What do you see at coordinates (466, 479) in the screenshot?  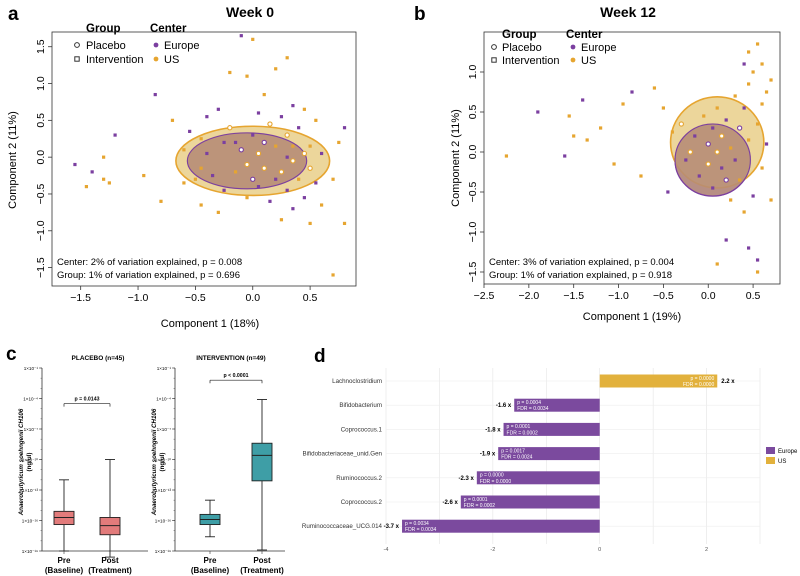 I see `bar-value-label: -2.3 x` at bounding box center [466, 479].